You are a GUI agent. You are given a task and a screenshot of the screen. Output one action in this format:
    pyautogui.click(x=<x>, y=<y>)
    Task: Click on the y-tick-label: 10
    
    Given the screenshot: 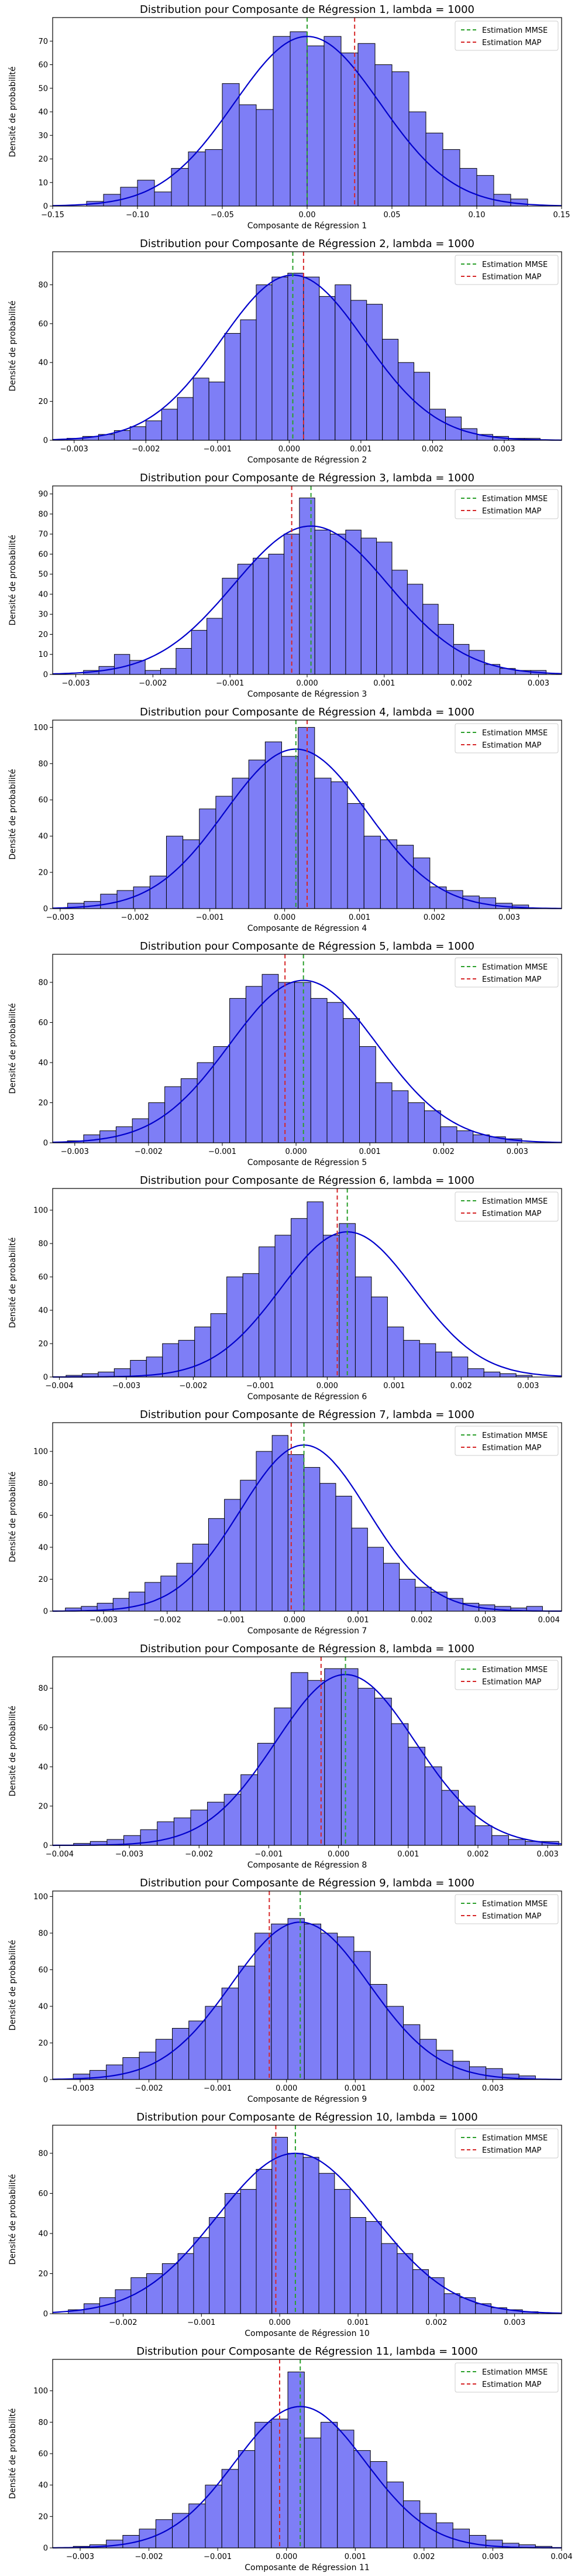 What is the action you would take?
    pyautogui.click(x=43, y=183)
    